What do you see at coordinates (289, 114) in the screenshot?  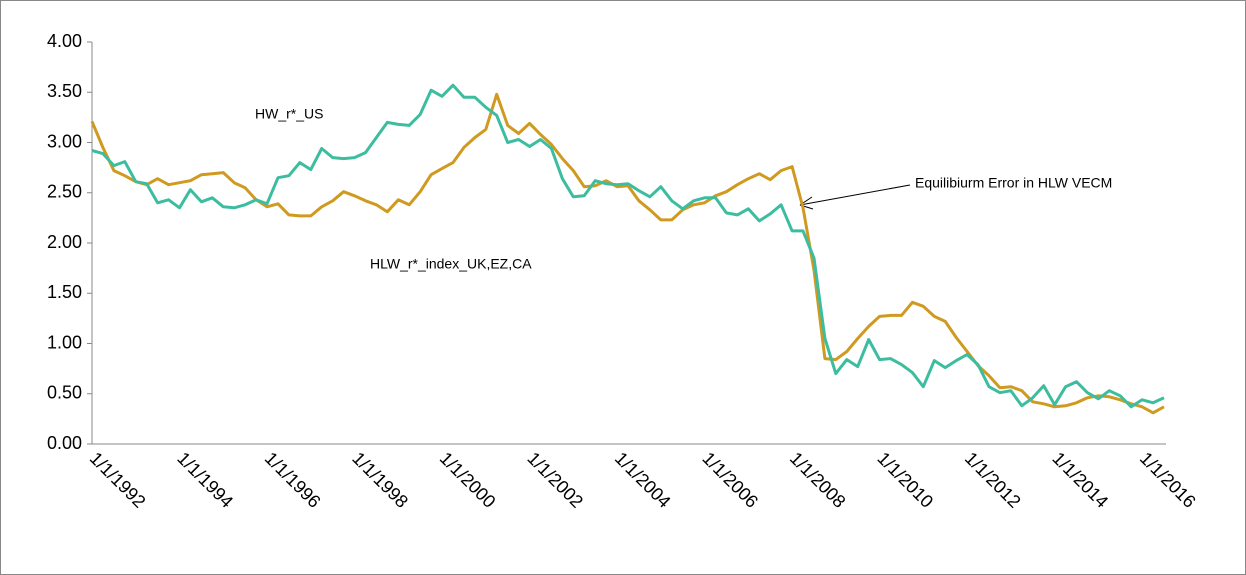 I see `annotation: HW_r*_US` at bounding box center [289, 114].